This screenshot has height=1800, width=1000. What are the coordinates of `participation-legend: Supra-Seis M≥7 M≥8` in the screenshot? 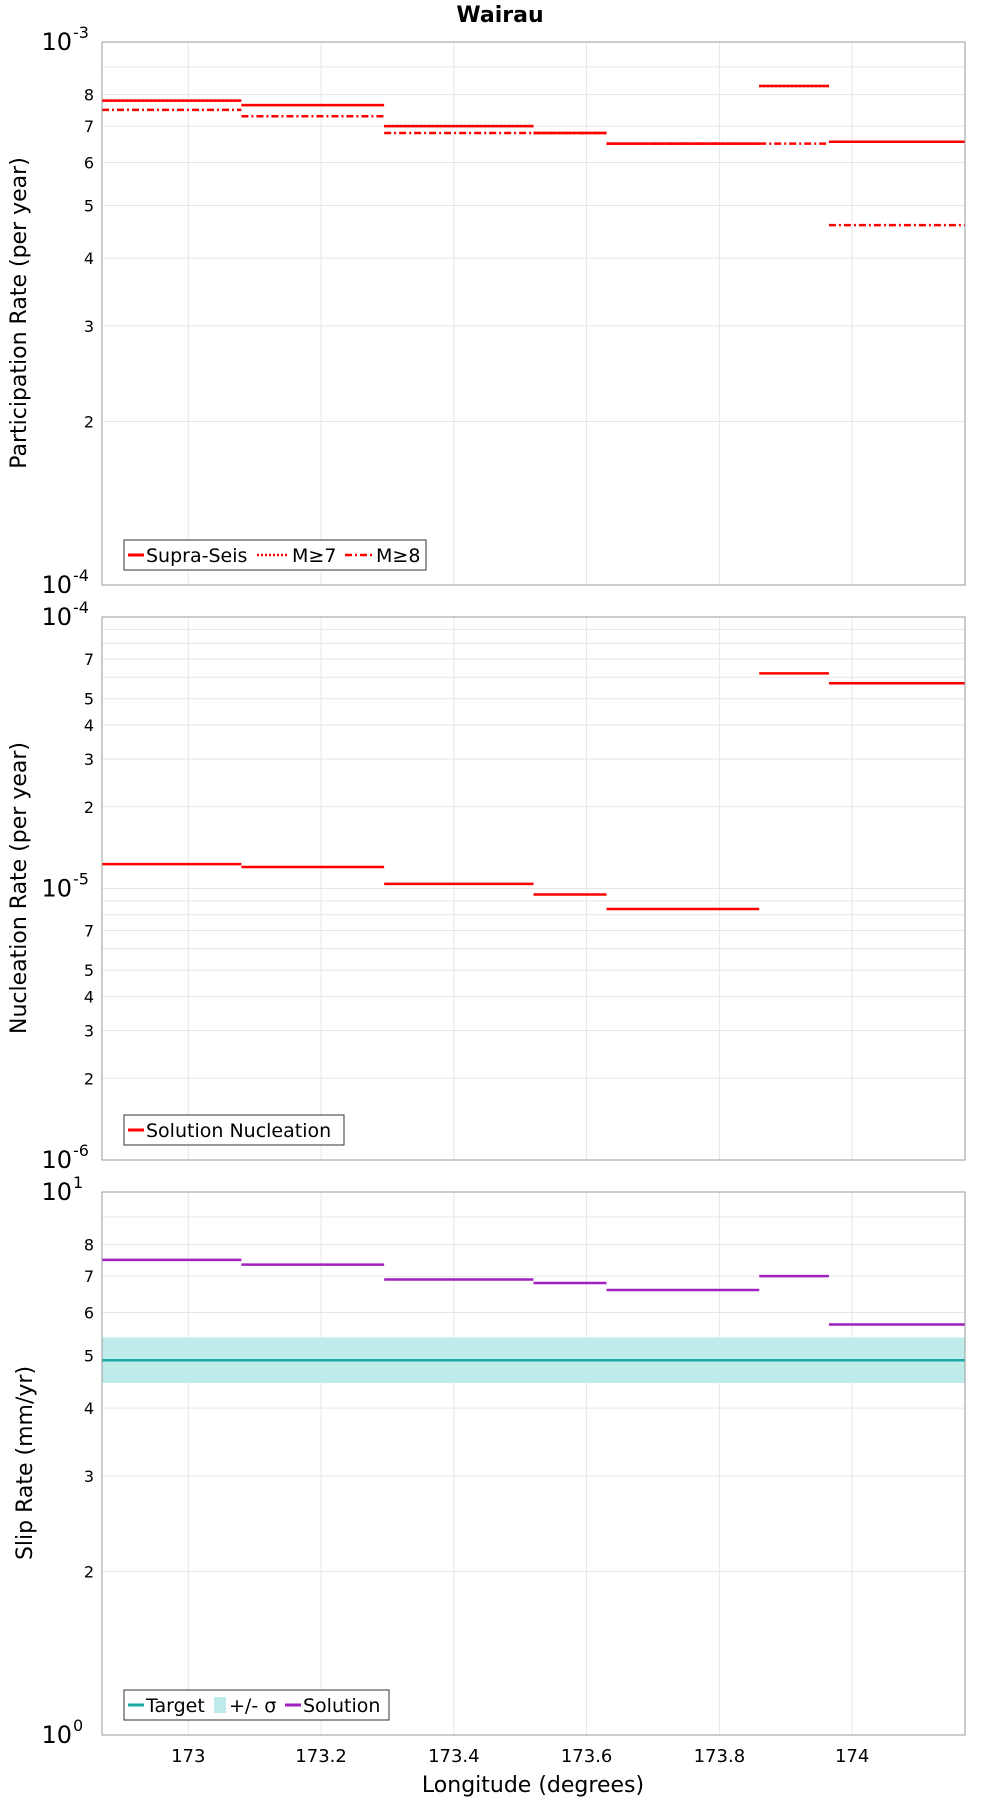 It's located at (275, 555).